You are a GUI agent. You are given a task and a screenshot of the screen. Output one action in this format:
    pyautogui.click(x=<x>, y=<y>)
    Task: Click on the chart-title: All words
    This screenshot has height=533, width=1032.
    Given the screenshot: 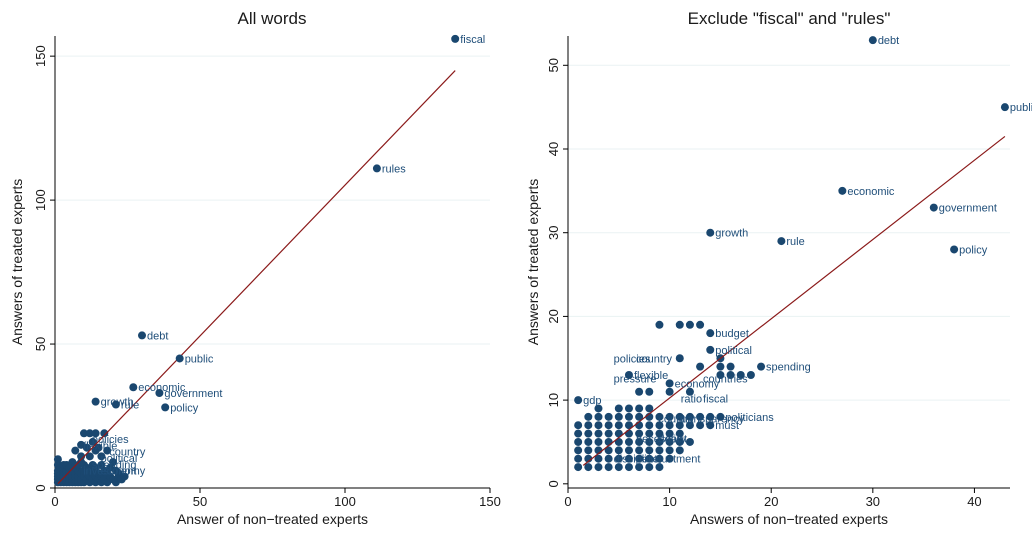 What is the action you would take?
    pyautogui.click(x=272, y=18)
    